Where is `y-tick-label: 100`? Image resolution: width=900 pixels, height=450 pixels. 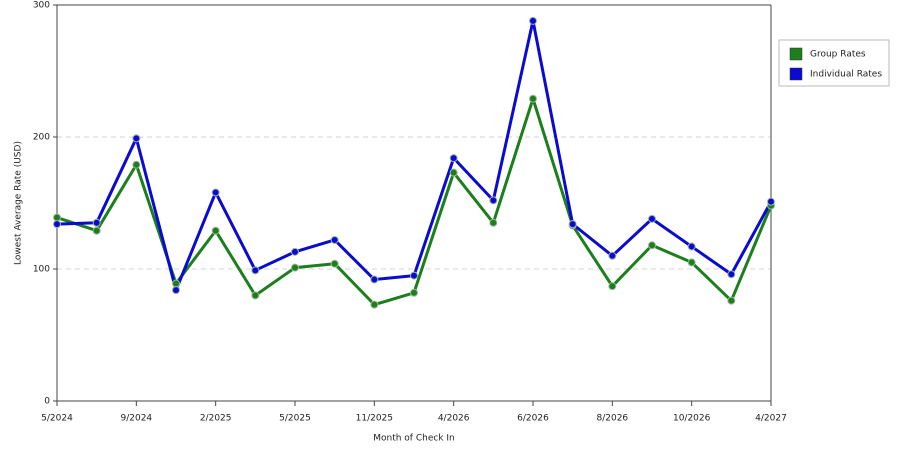 y-tick-label: 100 is located at coordinates (41, 270).